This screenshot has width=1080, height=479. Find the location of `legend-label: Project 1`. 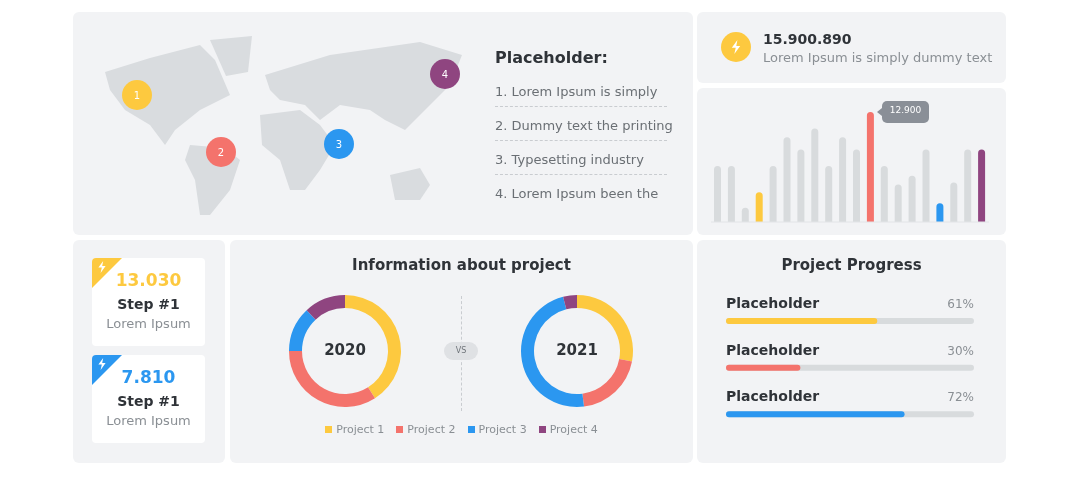

legend-label: Project 1 is located at coordinates (360, 429).